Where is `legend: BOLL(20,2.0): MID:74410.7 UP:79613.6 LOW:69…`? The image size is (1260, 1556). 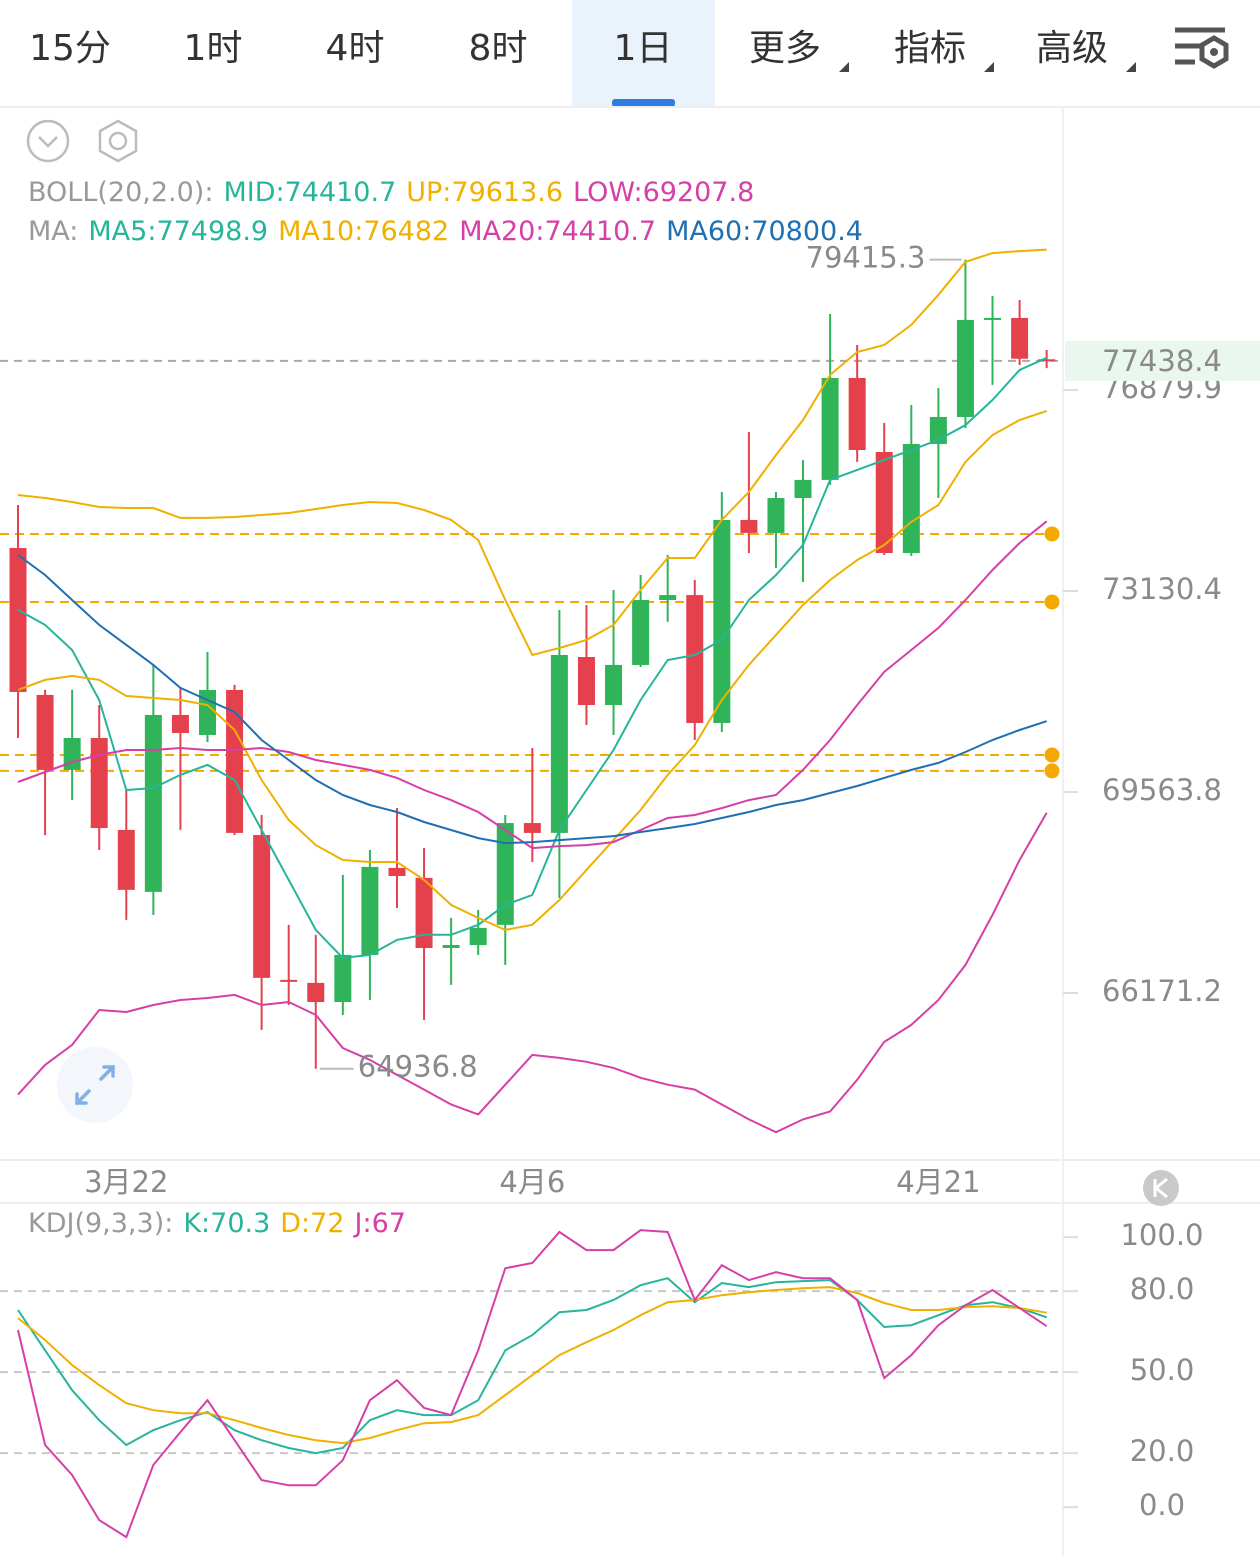
legend: BOLL(20,2.0): MID:74410.7 UP:79613.6 LOW:69… is located at coordinates (391, 192).